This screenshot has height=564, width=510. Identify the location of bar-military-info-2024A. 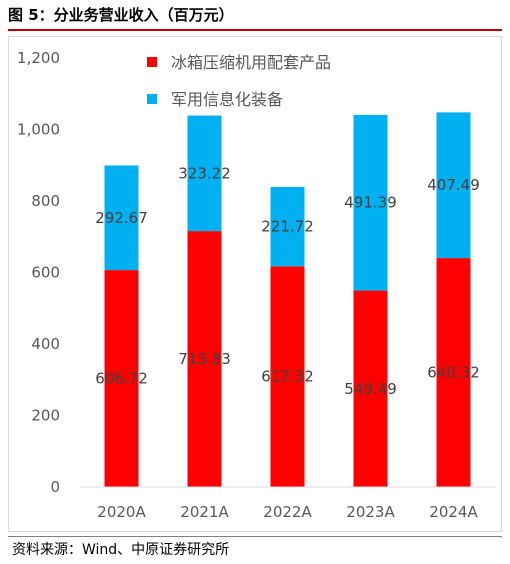
(453, 185).